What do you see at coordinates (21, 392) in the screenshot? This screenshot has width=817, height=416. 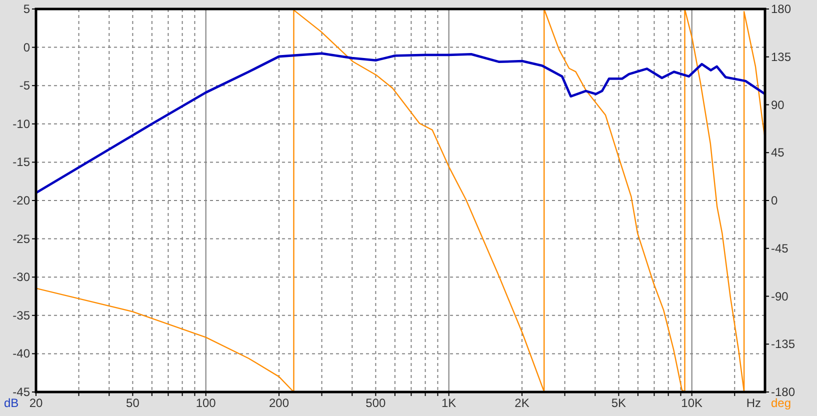 I see `y-tick-label: -45` at bounding box center [21, 392].